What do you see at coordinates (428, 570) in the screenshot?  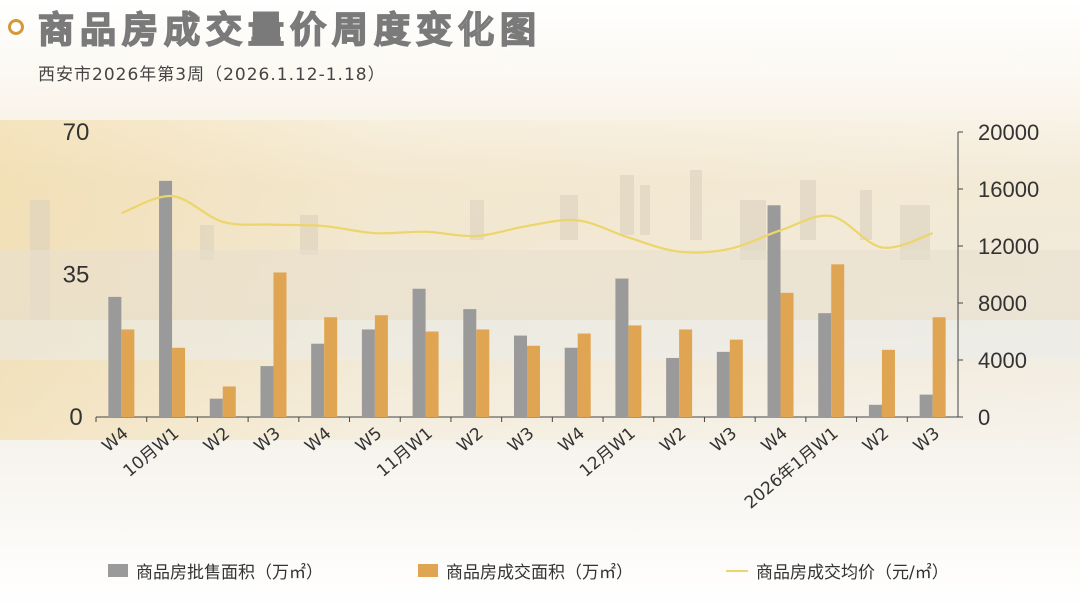 I see `legend-swatch-deal` at bounding box center [428, 570].